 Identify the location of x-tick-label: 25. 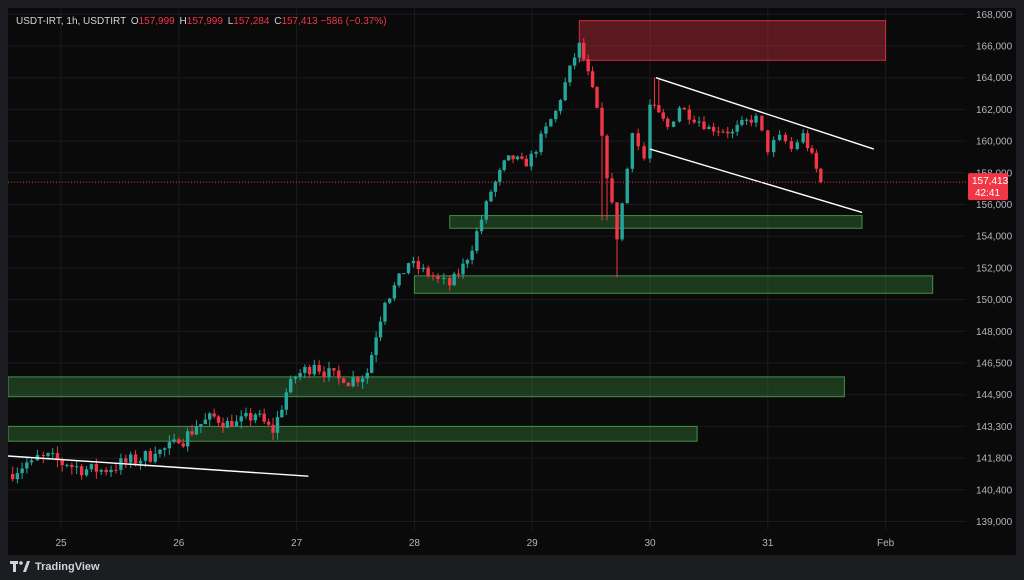
(61, 543).